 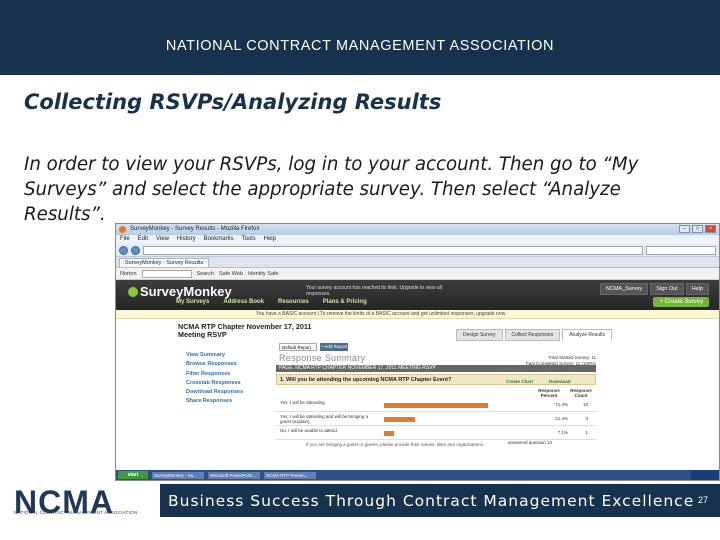 I want to click on toolbar-norton: Norton, so click(x=128, y=274).